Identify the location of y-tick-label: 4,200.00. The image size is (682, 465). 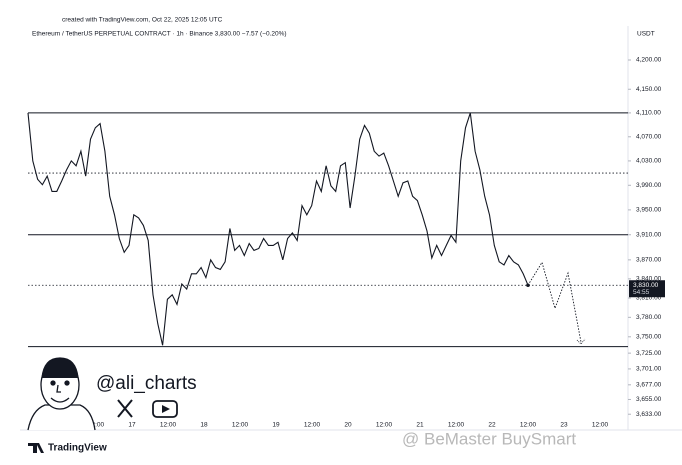
(649, 60).